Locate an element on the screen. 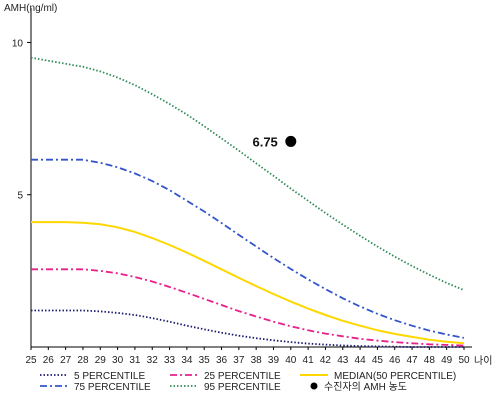 Image resolution: width=500 pixels, height=400 pixels. x-tick-label: 33 is located at coordinates (170, 360).